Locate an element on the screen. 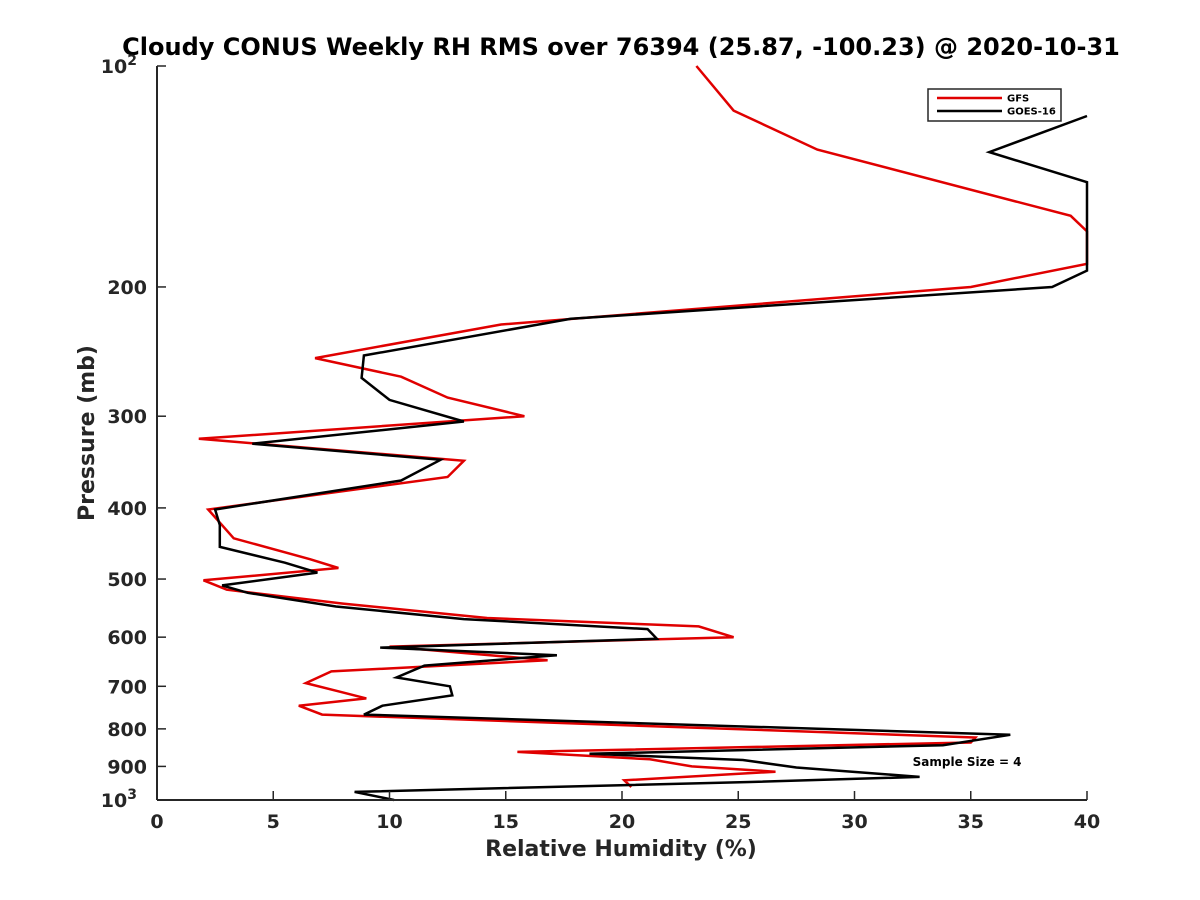 Image resolution: width=1200 pixels, height=900 pixels. x-tick-label: 30 is located at coordinates (854, 822).